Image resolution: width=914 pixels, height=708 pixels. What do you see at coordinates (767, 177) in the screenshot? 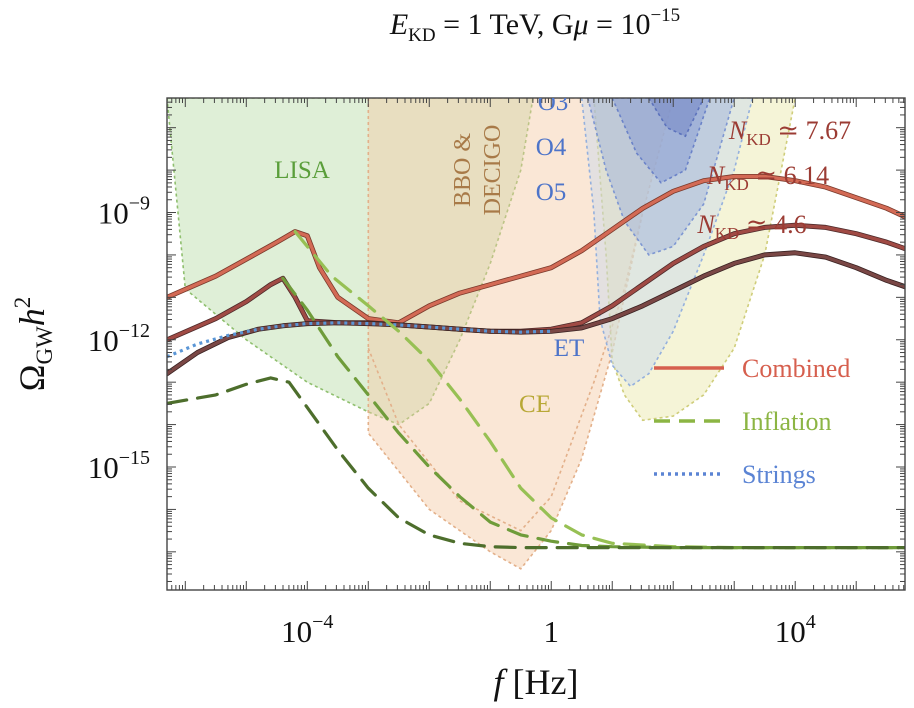
I see `series-label-nkd-6-14: NKD ≃ 6.14` at bounding box center [767, 177].